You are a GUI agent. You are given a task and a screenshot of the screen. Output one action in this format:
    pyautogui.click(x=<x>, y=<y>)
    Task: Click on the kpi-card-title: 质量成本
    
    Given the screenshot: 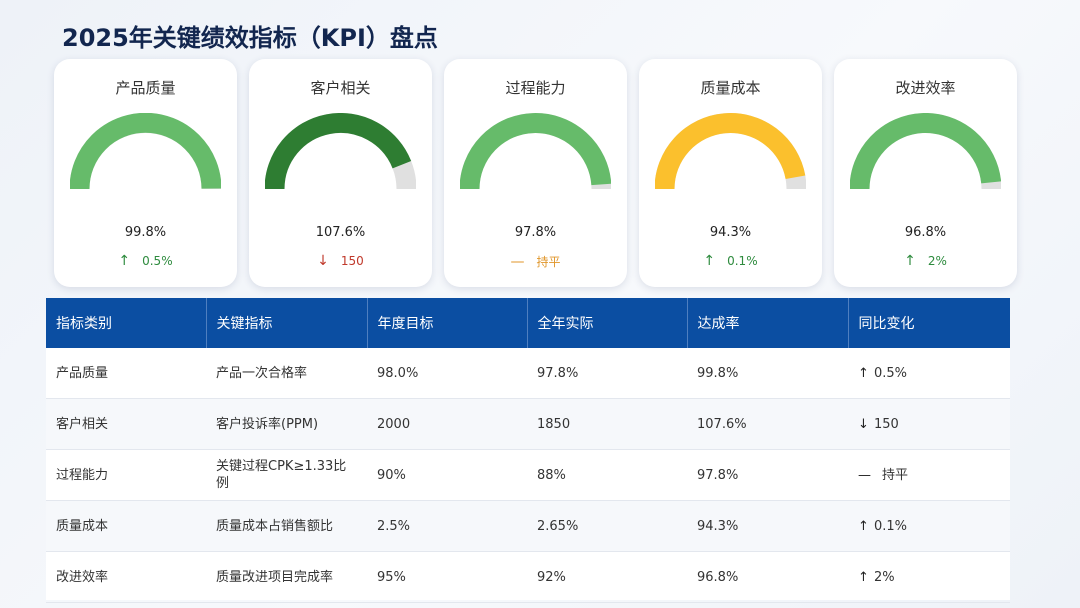 What is the action you would take?
    pyautogui.click(x=730, y=88)
    